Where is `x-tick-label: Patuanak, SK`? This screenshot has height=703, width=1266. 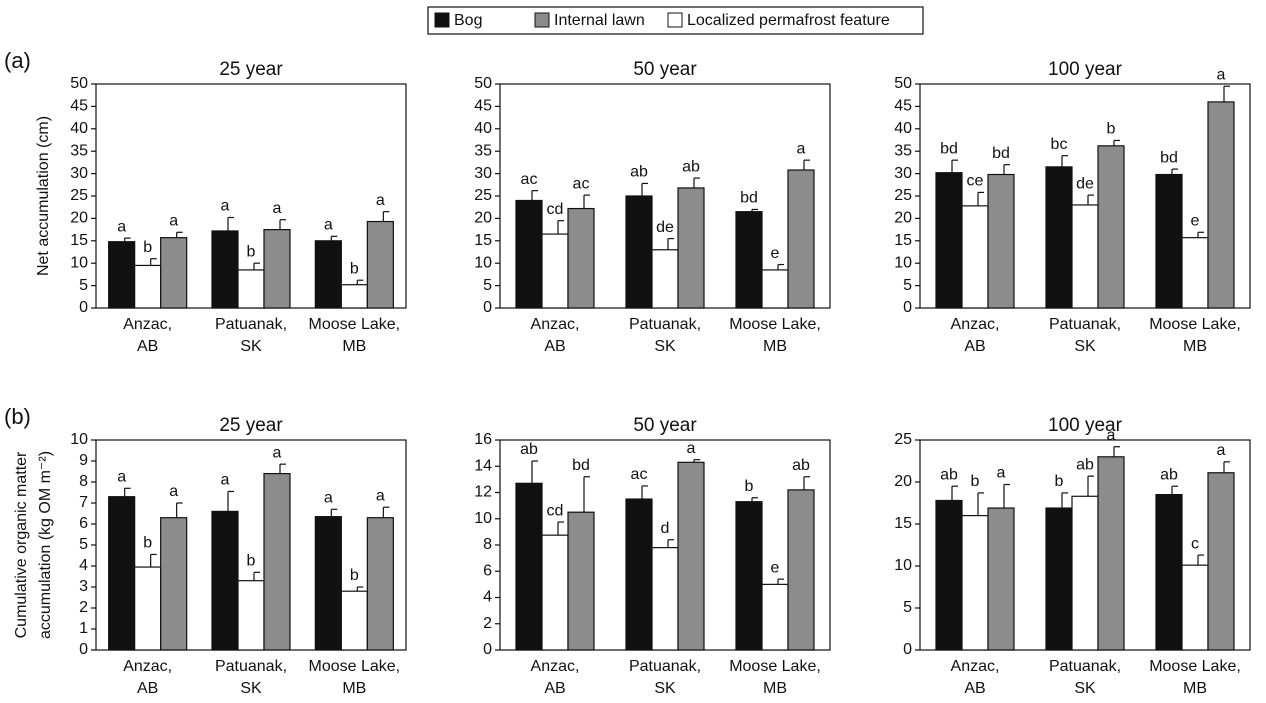
x-tick-label: Patuanak, SK is located at coordinates (665, 335).